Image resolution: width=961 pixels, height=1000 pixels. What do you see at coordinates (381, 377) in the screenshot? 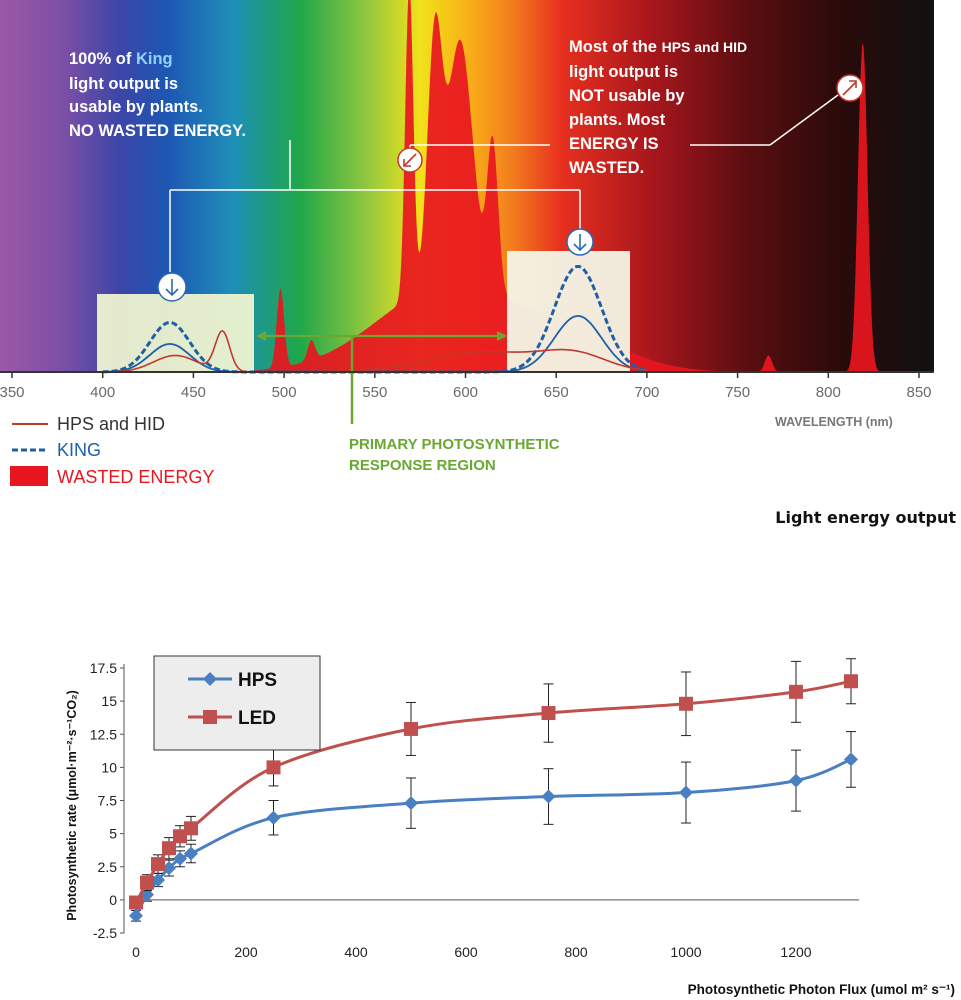
I see `response-region-bracket` at bounding box center [381, 377].